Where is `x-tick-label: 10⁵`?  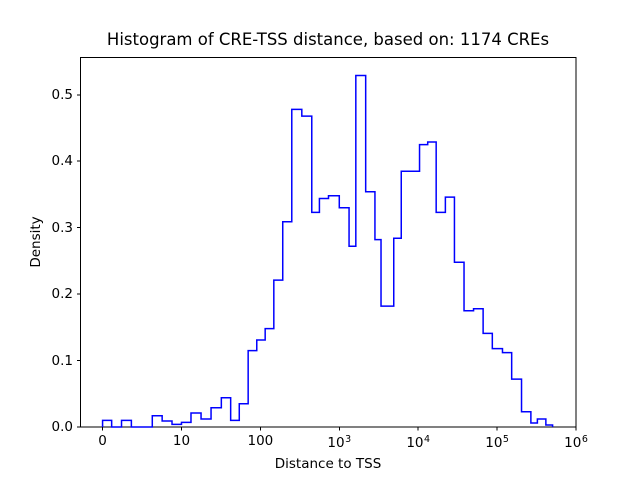 x-tick-label: 10⁵ is located at coordinates (497, 442).